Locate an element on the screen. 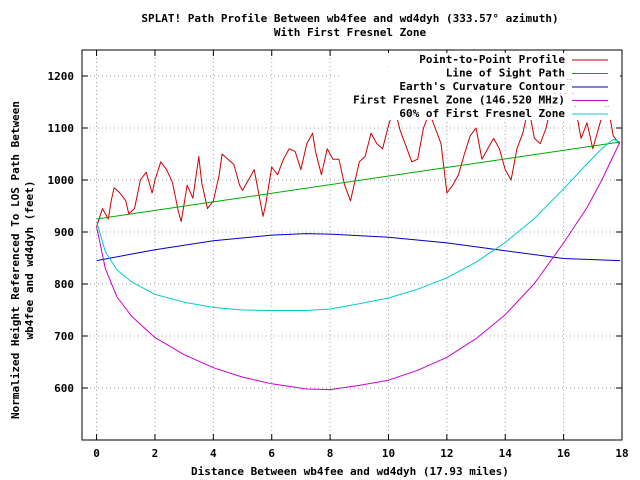 This screenshot has width=640, height=480. legend-label-first-fresnel-zone-146-520-mhz: First Fresnel Zone (146.520 MHz) is located at coordinates (459, 100).